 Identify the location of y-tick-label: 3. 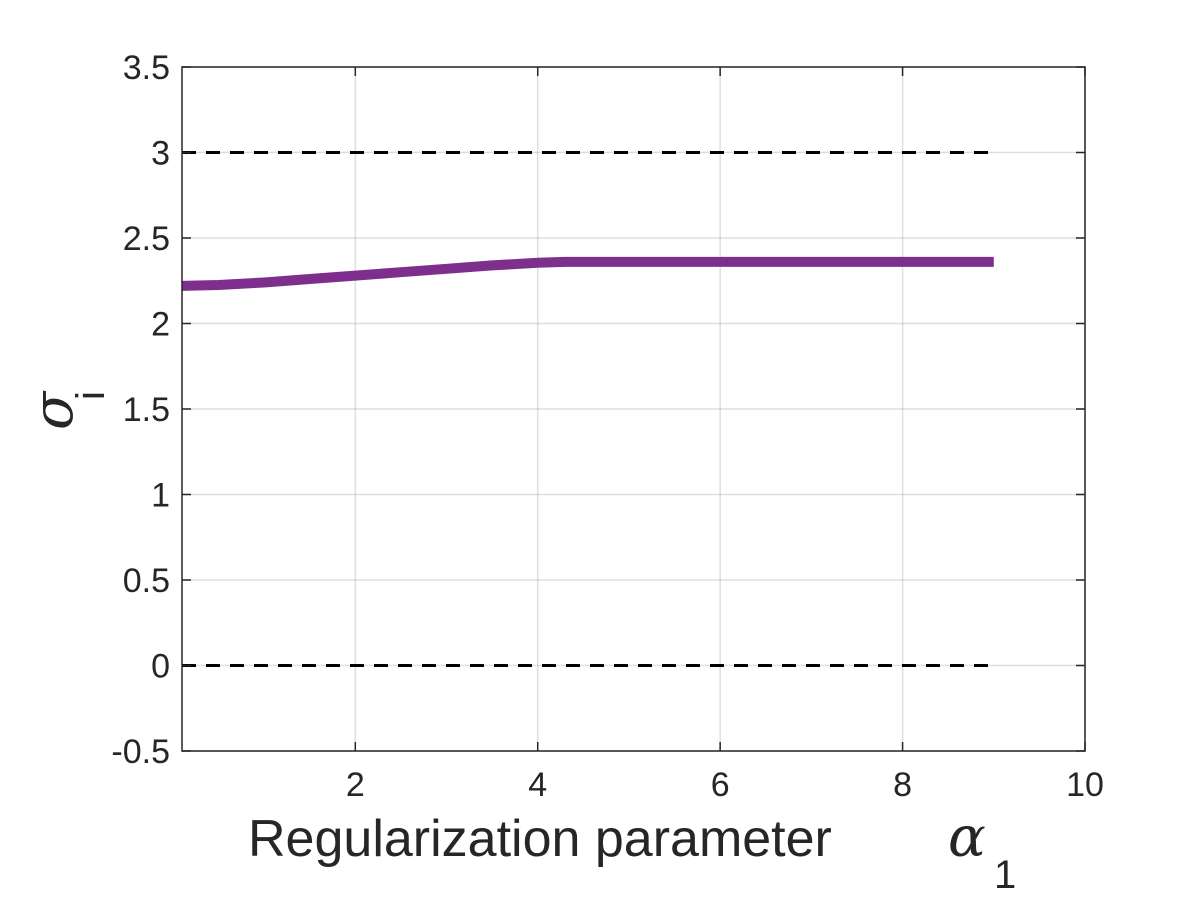
(160, 154).